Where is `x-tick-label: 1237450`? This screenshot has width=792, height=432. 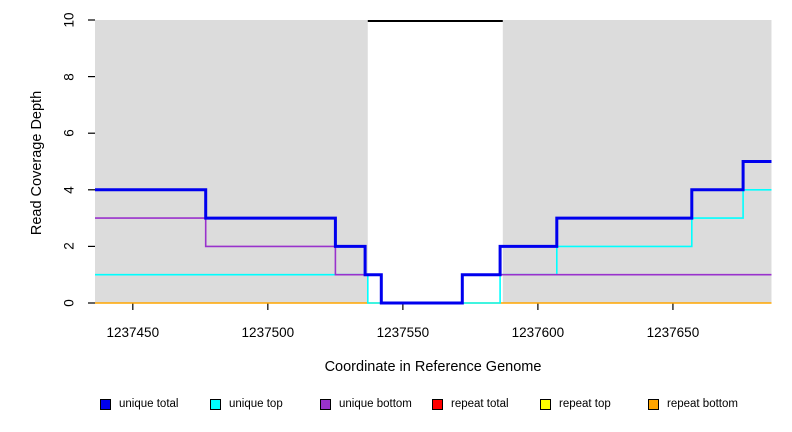 x-tick-label: 1237450 is located at coordinates (133, 332).